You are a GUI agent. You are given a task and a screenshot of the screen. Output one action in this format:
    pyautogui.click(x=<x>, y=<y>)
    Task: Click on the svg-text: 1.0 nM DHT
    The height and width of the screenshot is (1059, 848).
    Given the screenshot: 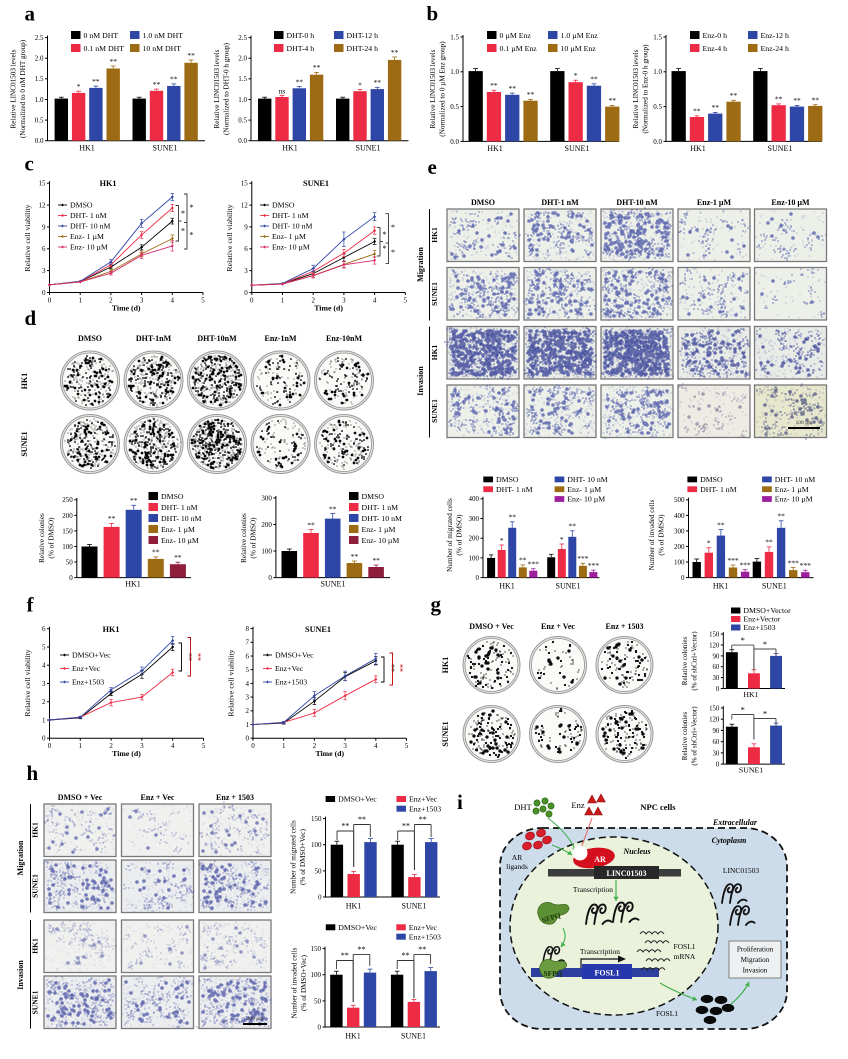 What is the action you would take?
    pyautogui.click(x=163, y=35)
    